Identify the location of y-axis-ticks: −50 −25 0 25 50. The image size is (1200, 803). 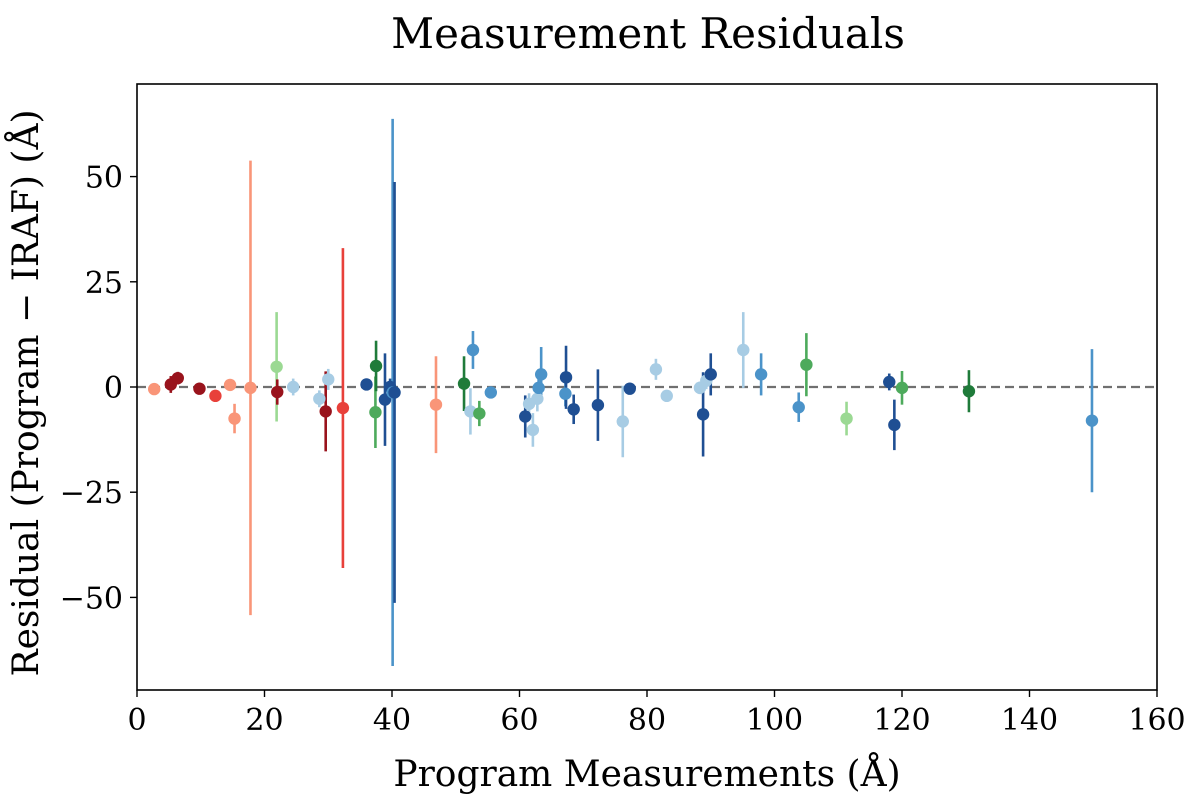
(98, 388).